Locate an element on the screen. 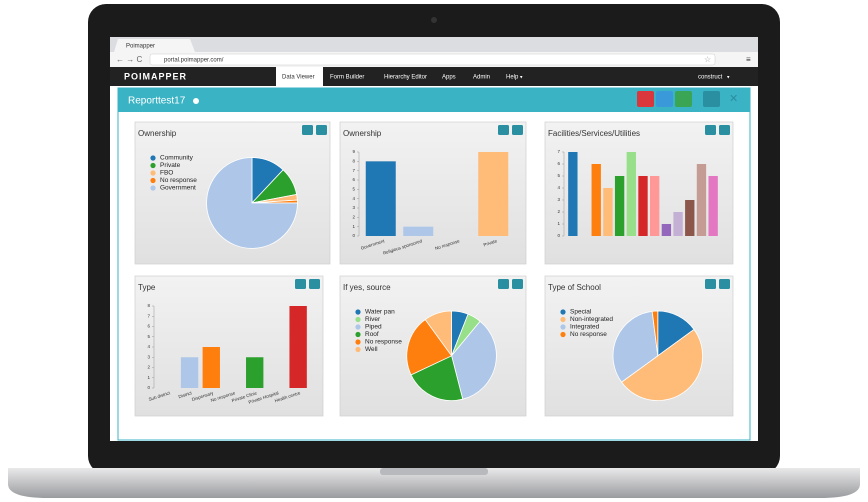  nav-item: Admin is located at coordinates (481, 78).